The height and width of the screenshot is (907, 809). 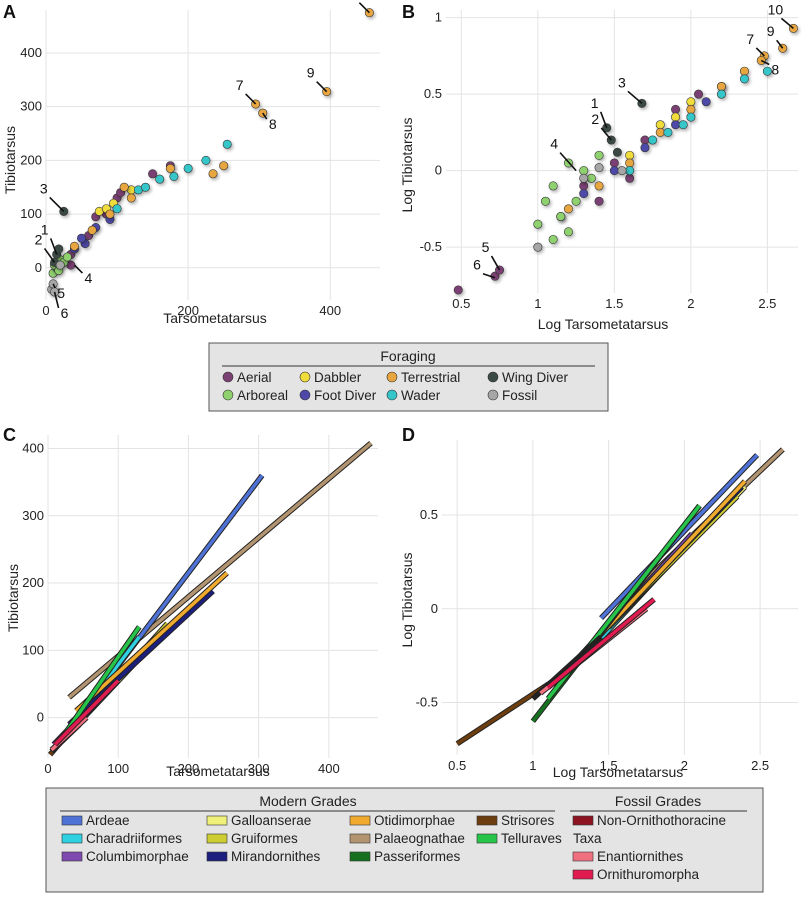 I want to click on legend-swatch-telluraves, so click(x=487, y=838).